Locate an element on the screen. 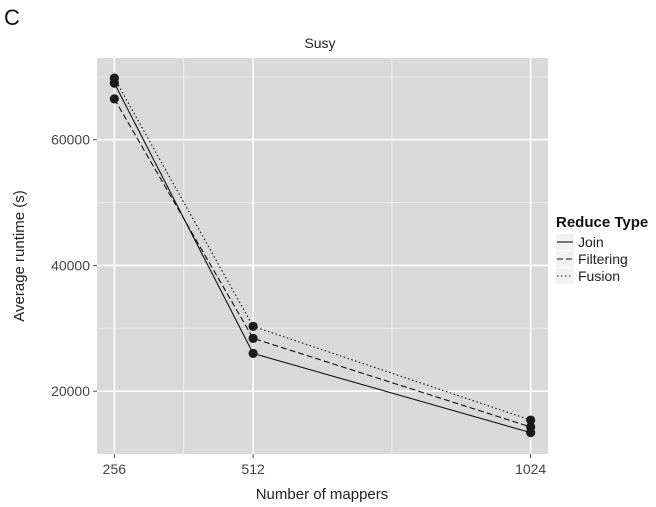 This screenshot has height=507, width=656. panel-letter: C is located at coordinates (12, 17).